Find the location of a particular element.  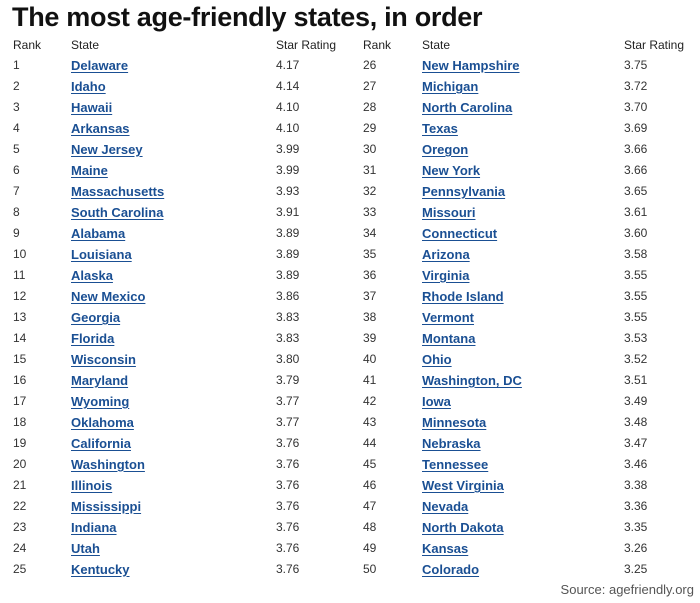

state-link: Hawaii is located at coordinates (92, 107).